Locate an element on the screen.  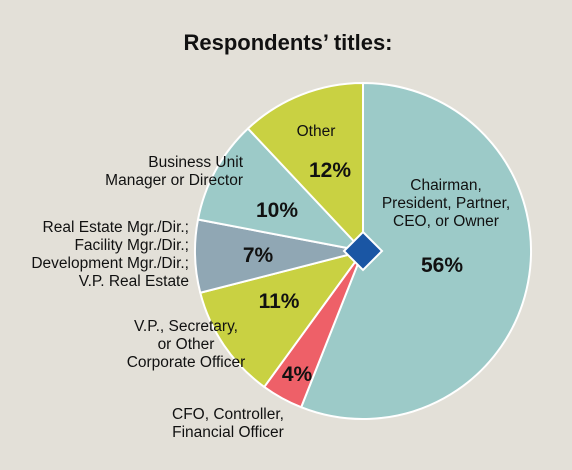
slice-value-chairman: 56% is located at coordinates (442, 265).